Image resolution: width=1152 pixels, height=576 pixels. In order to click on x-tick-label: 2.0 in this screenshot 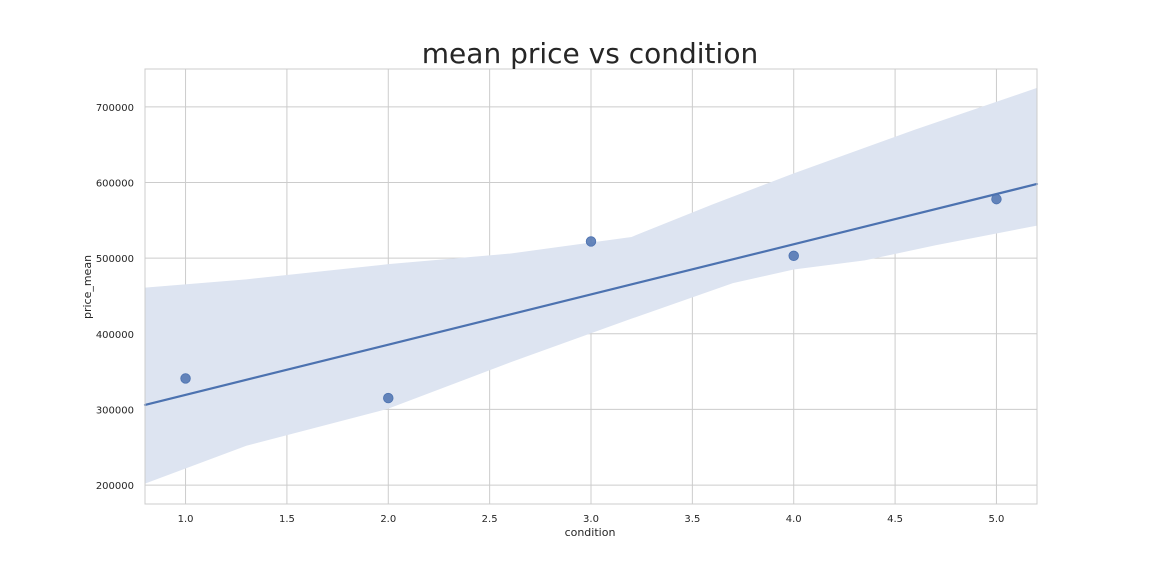, I will do `click(388, 519)`.